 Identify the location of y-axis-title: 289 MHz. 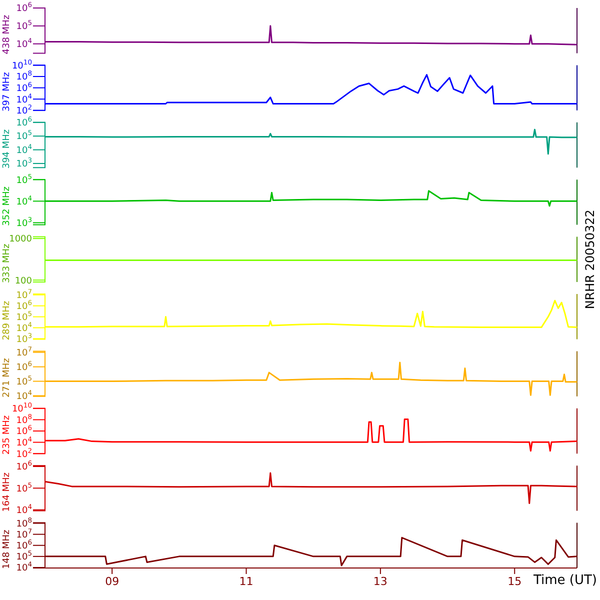
(7, 320).